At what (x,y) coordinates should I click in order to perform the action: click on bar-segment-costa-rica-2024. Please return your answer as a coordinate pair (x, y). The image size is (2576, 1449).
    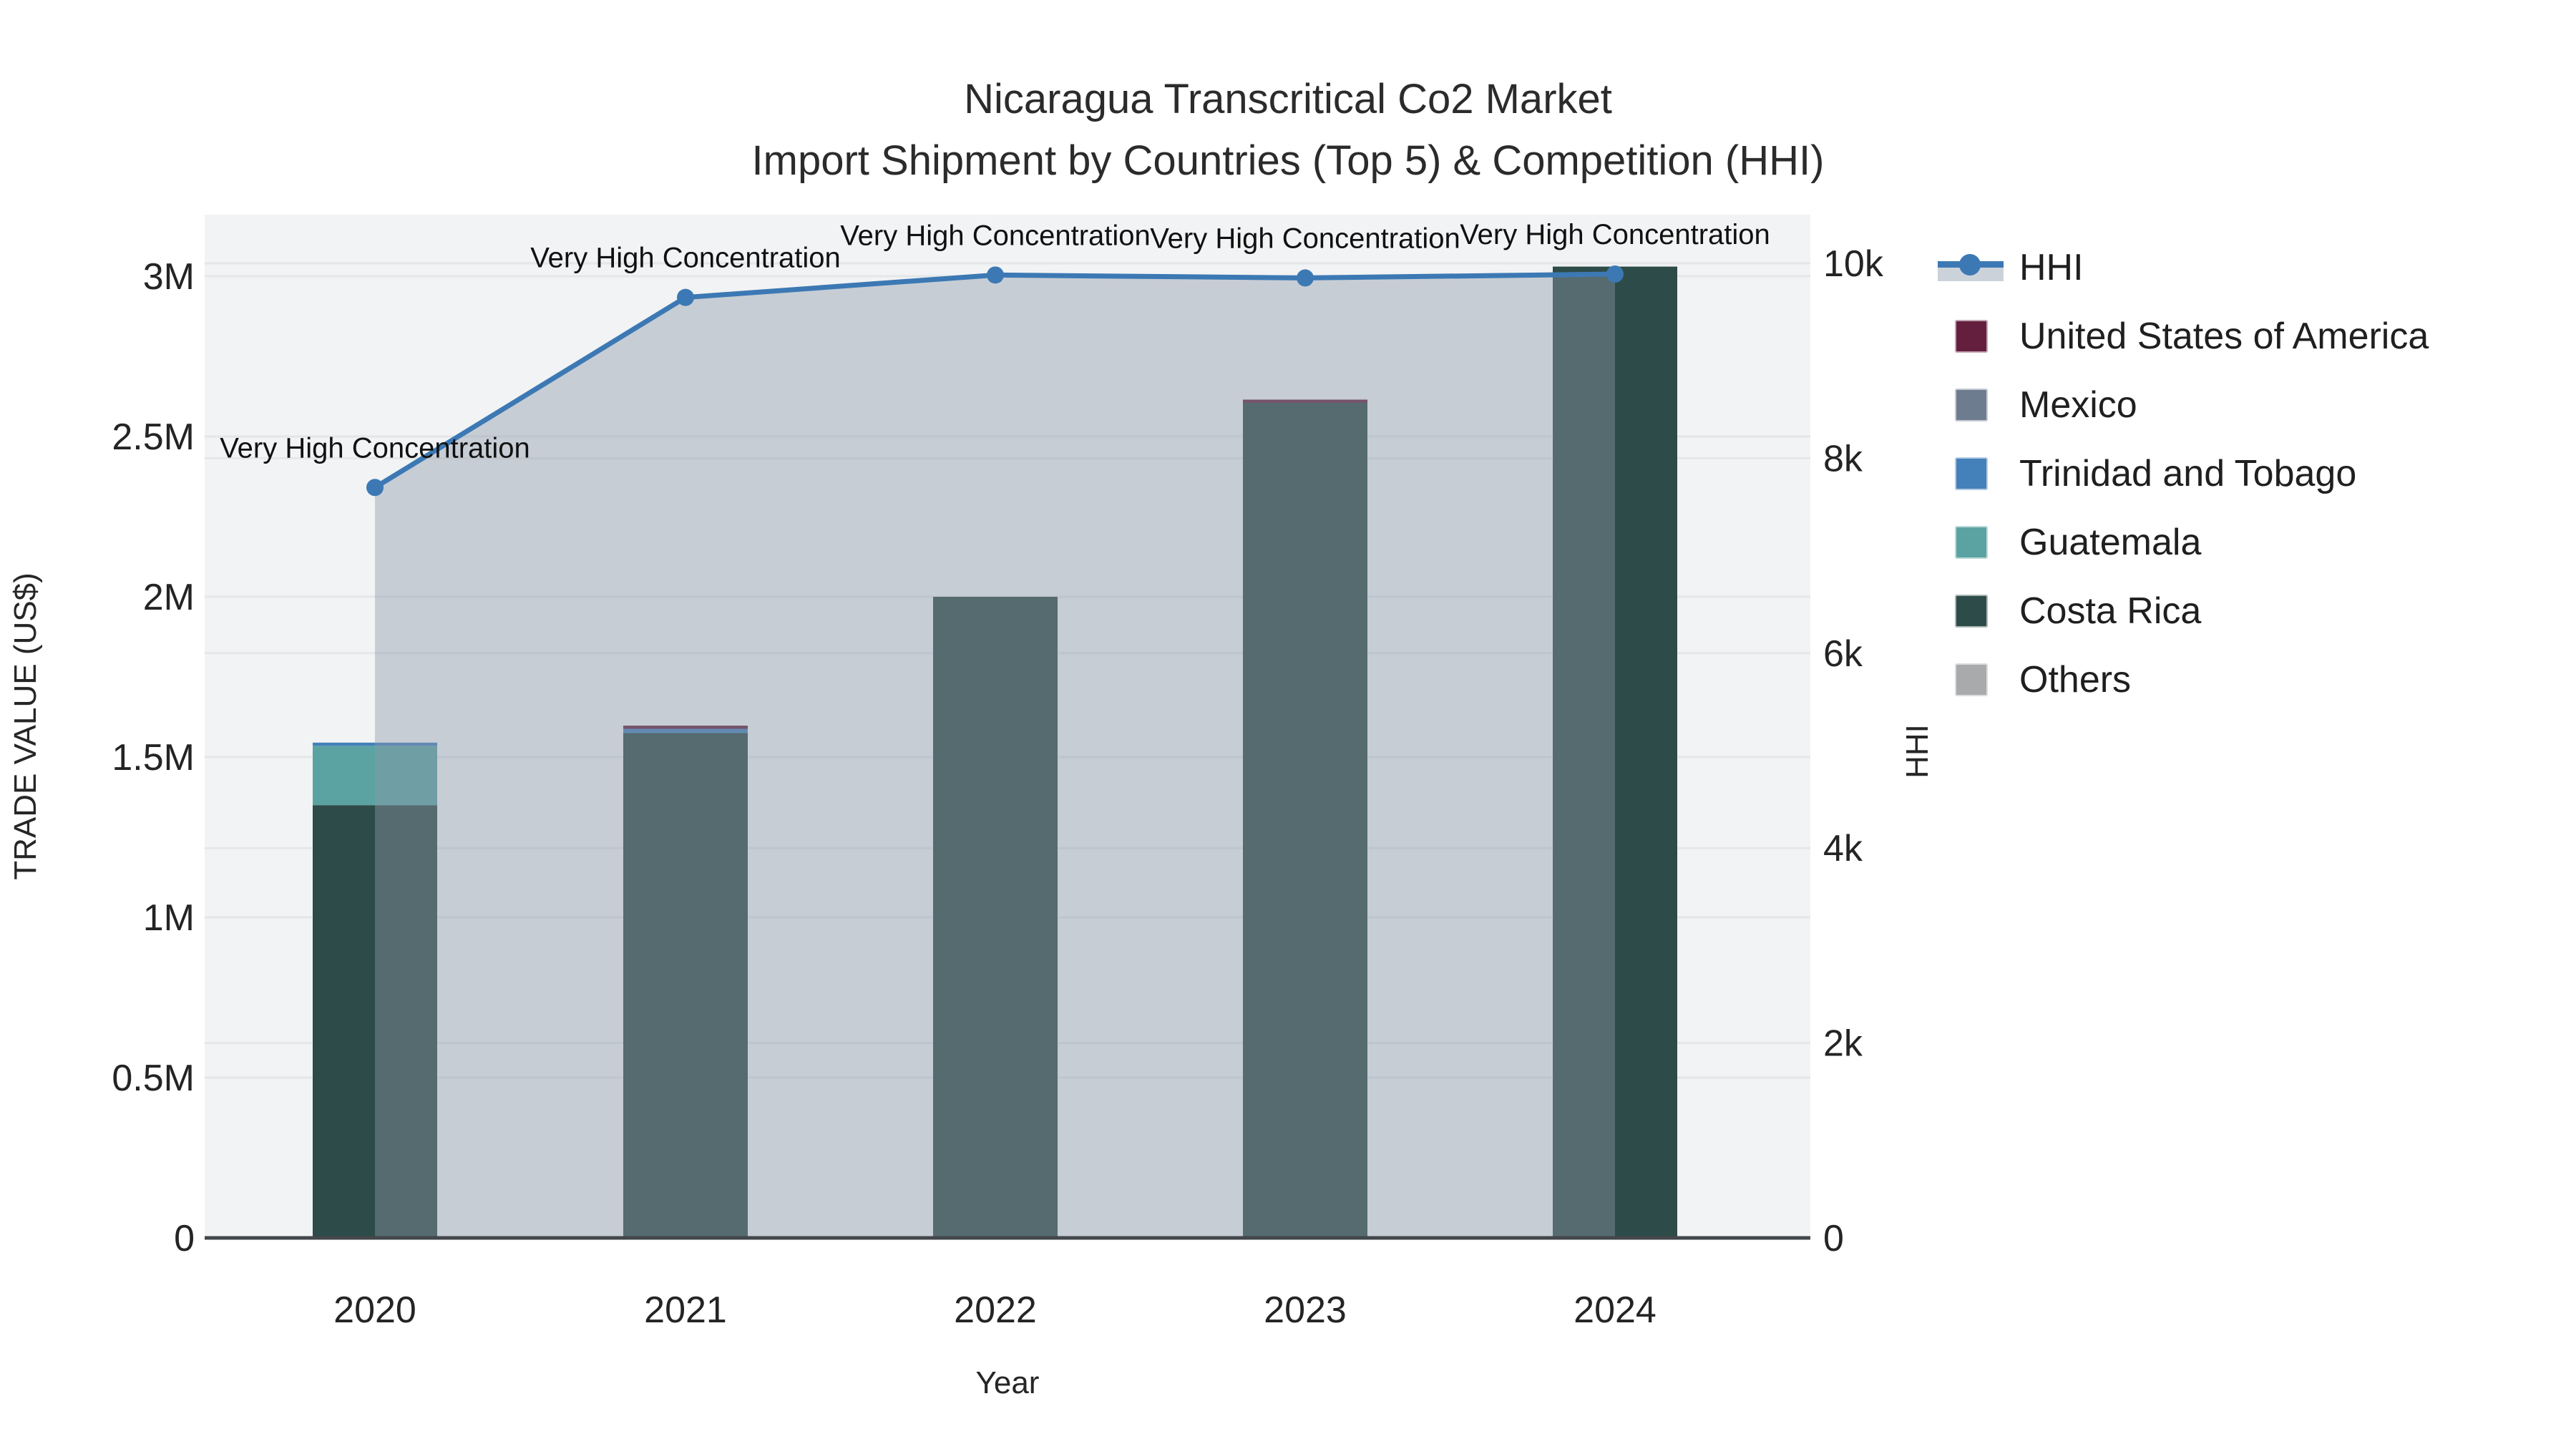
    Looking at the image, I should click on (1615, 752).